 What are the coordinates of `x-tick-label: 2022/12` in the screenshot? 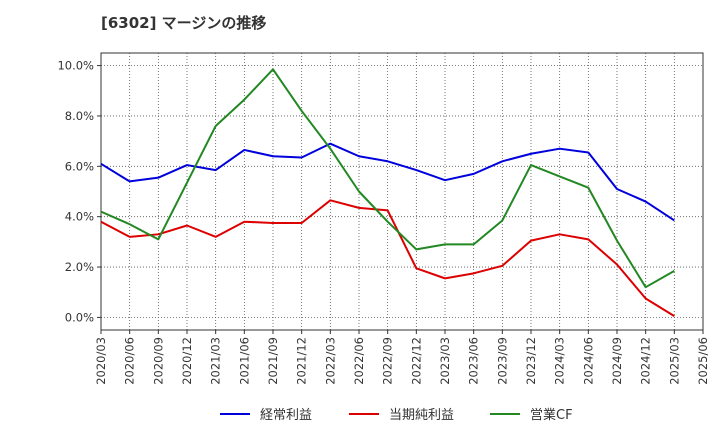 It's located at (416, 361).